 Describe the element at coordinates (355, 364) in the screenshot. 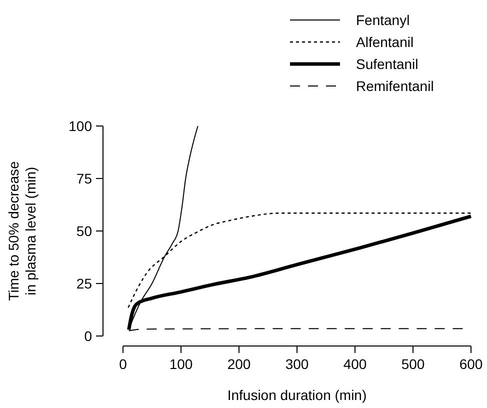

I see `x-tick-label: 400` at that location.